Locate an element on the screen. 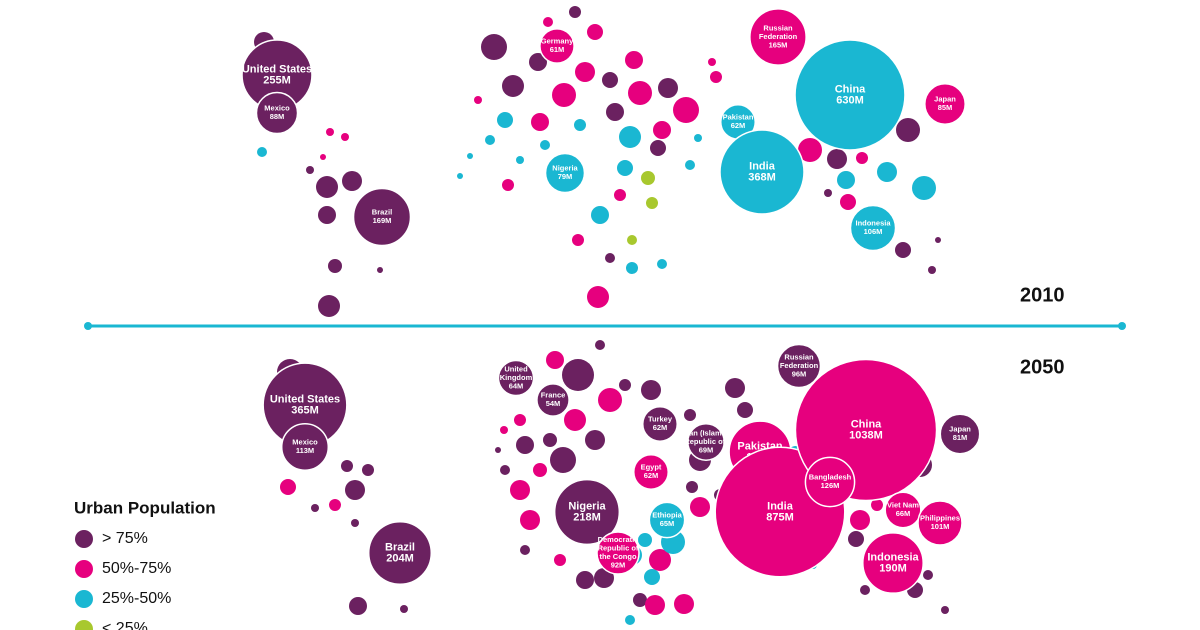  country-name: Republic of) is located at coordinates (706, 441).